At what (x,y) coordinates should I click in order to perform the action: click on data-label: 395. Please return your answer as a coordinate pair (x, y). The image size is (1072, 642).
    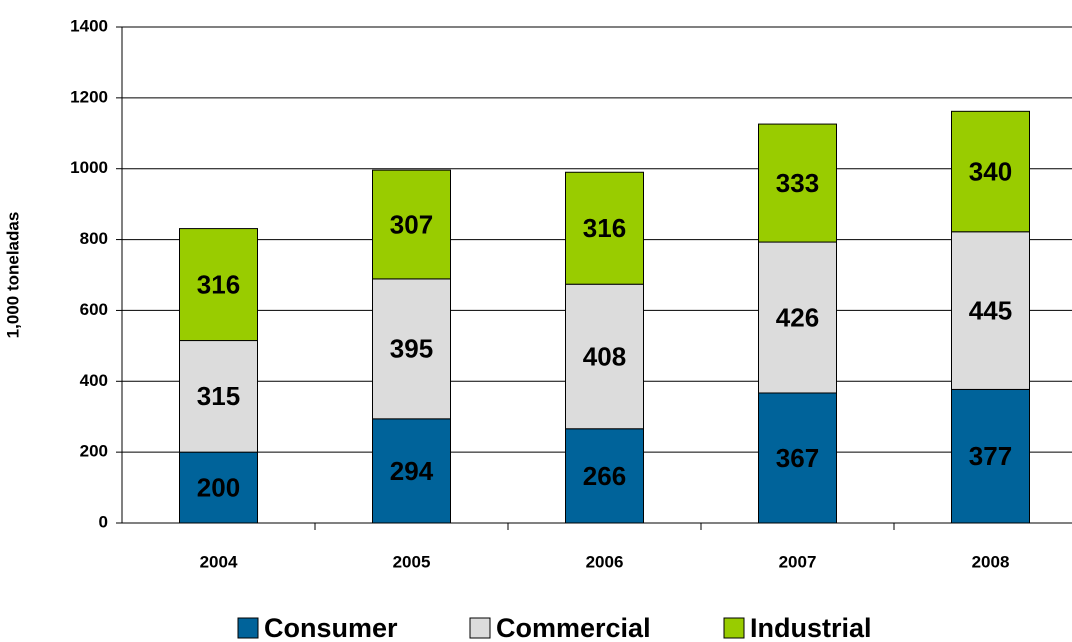
    Looking at the image, I should click on (411, 349).